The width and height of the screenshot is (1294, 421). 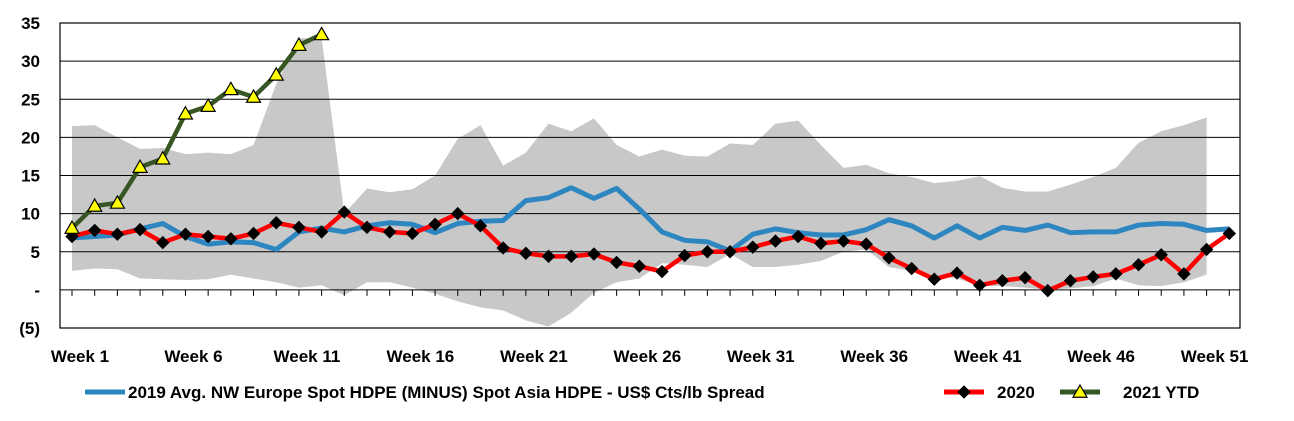 What do you see at coordinates (534, 356) in the screenshot?
I see `x-tick-label: Week 21` at bounding box center [534, 356].